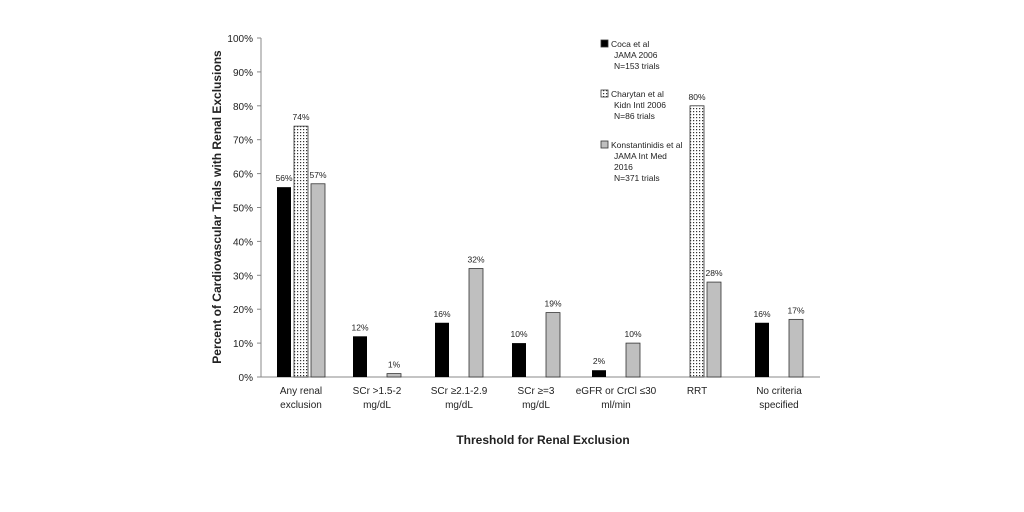 The width and height of the screenshot is (1024, 512). I want to click on x-tick-label: Any renal exclusion, so click(301, 398).